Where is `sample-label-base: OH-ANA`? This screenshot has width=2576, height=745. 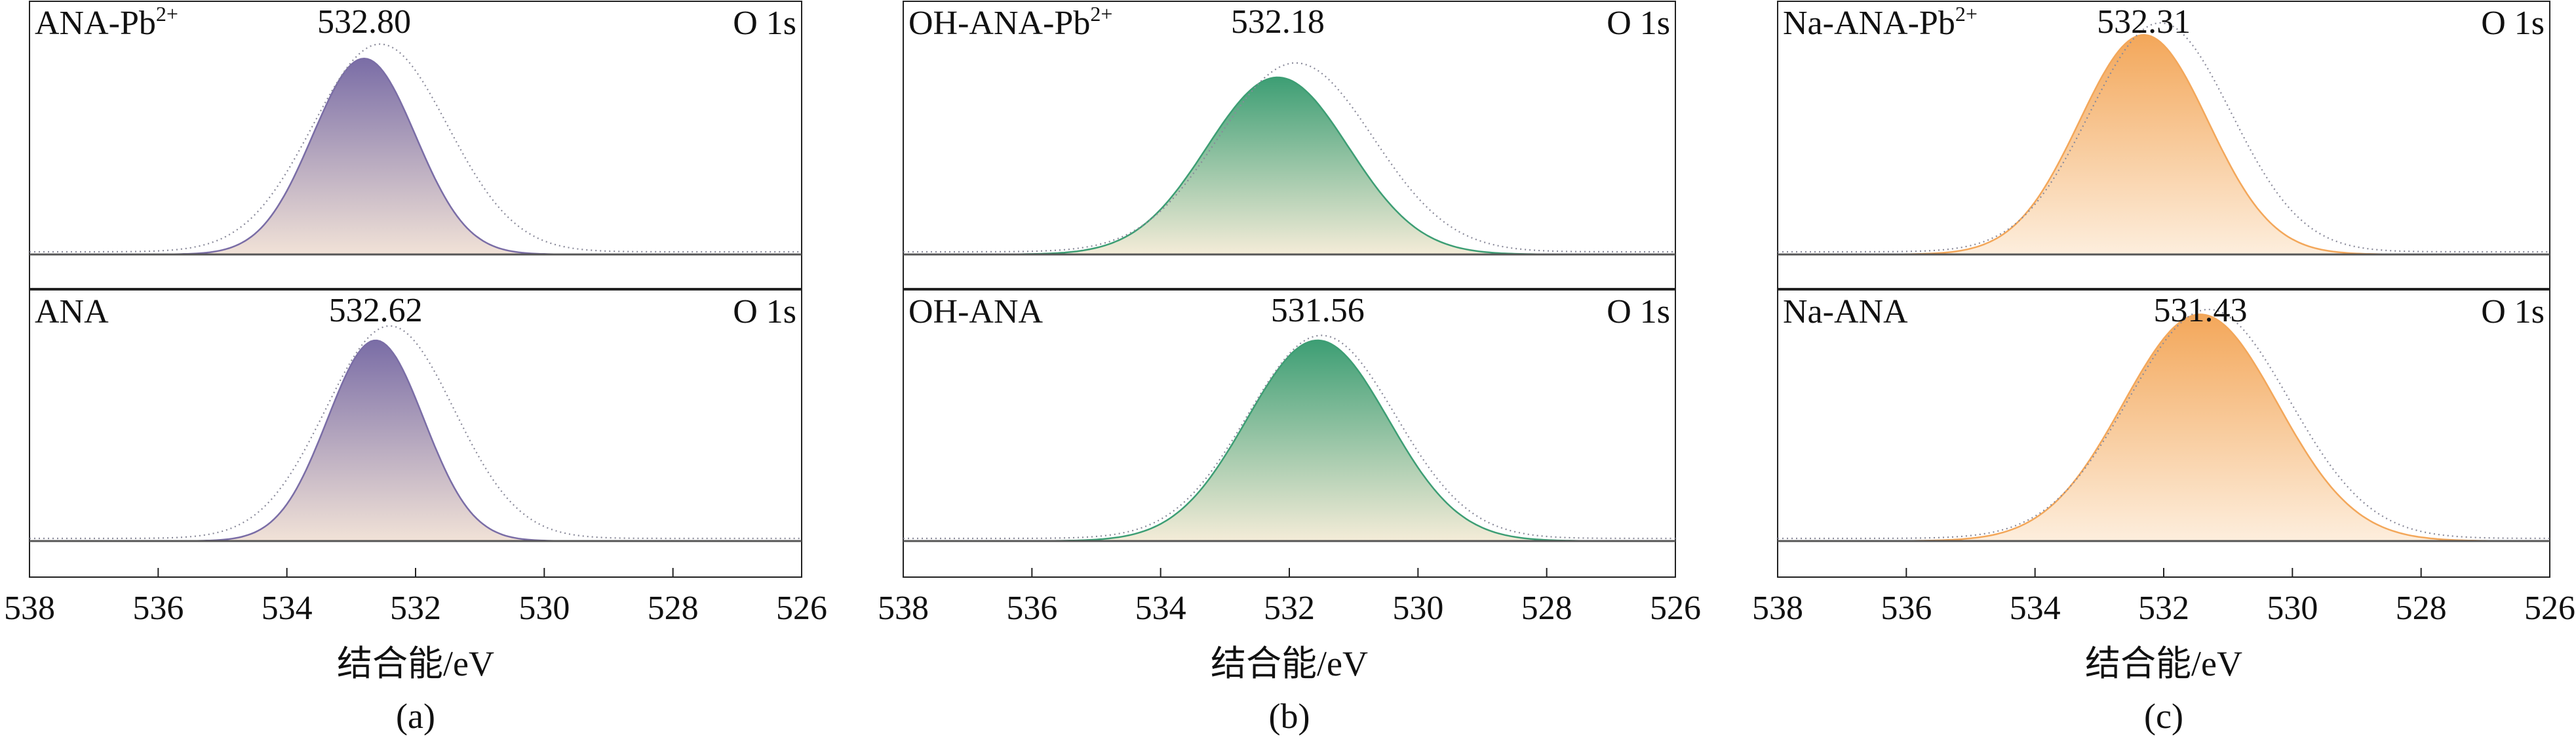 sample-label-base: OH-ANA is located at coordinates (976, 312).